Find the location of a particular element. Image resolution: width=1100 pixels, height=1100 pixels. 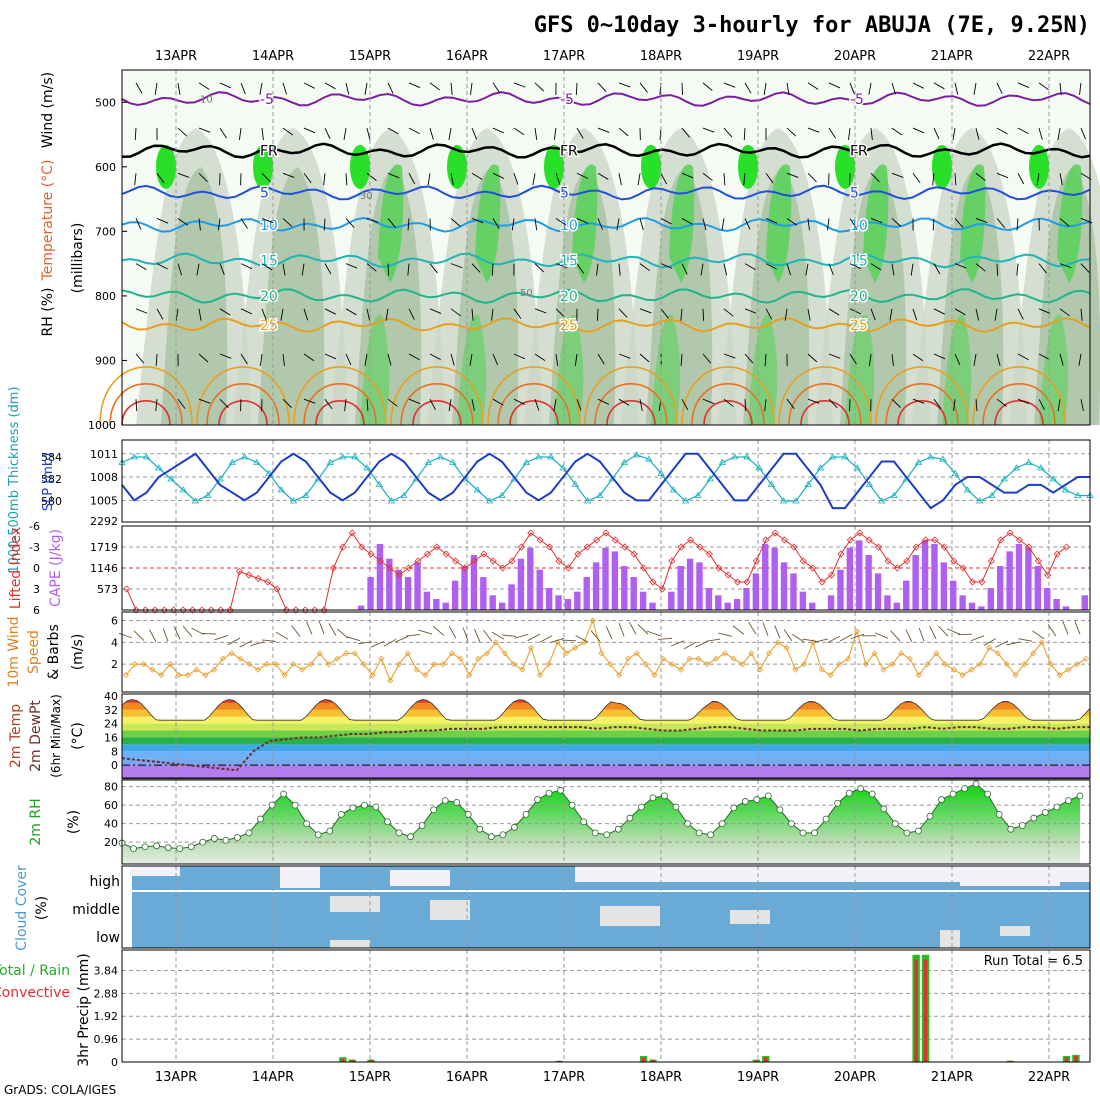

dewpoint-line is located at coordinates (605, 749).